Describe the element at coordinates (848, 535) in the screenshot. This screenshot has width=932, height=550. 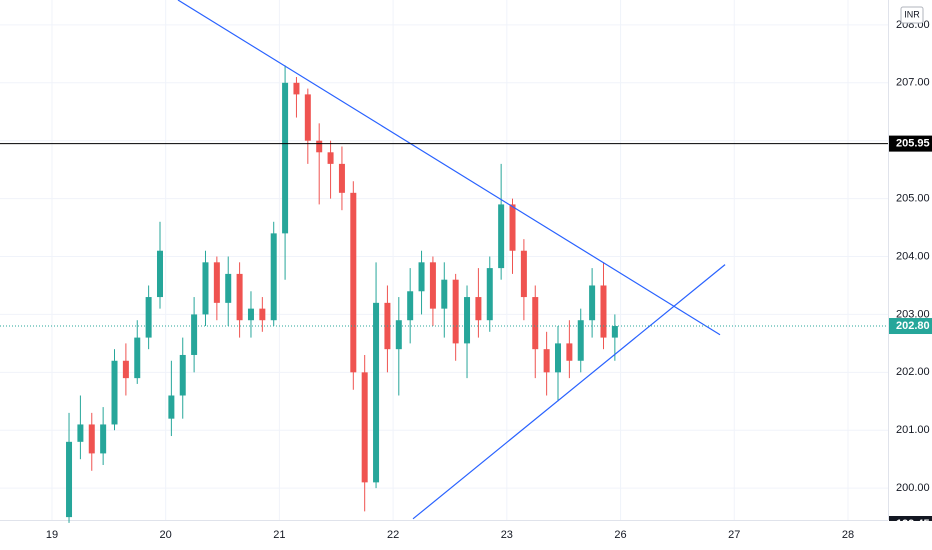
I see `x-tick-label: 28` at that location.